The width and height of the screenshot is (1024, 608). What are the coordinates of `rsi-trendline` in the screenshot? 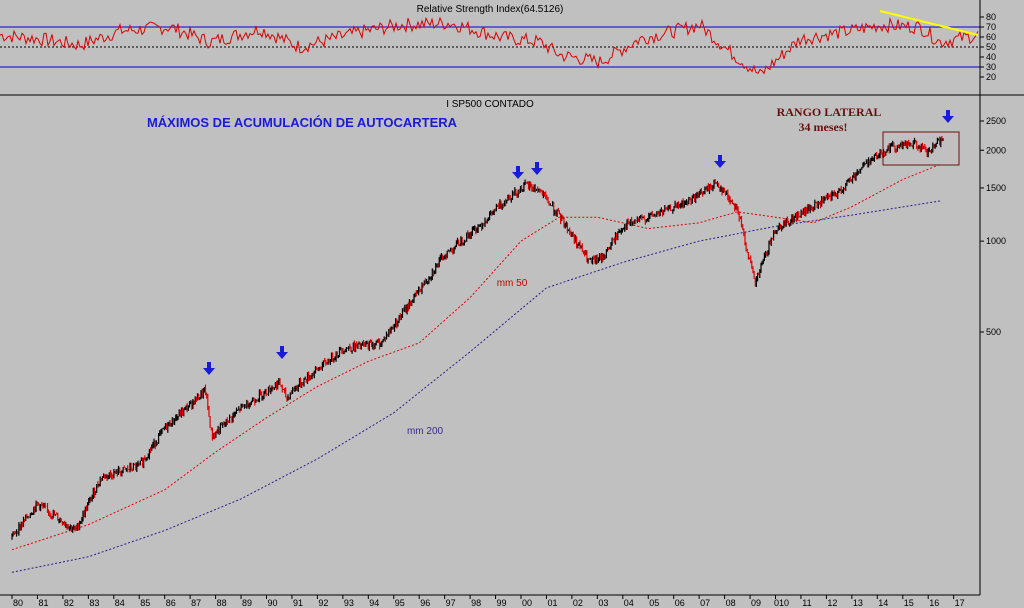 It's located at (929, 23).